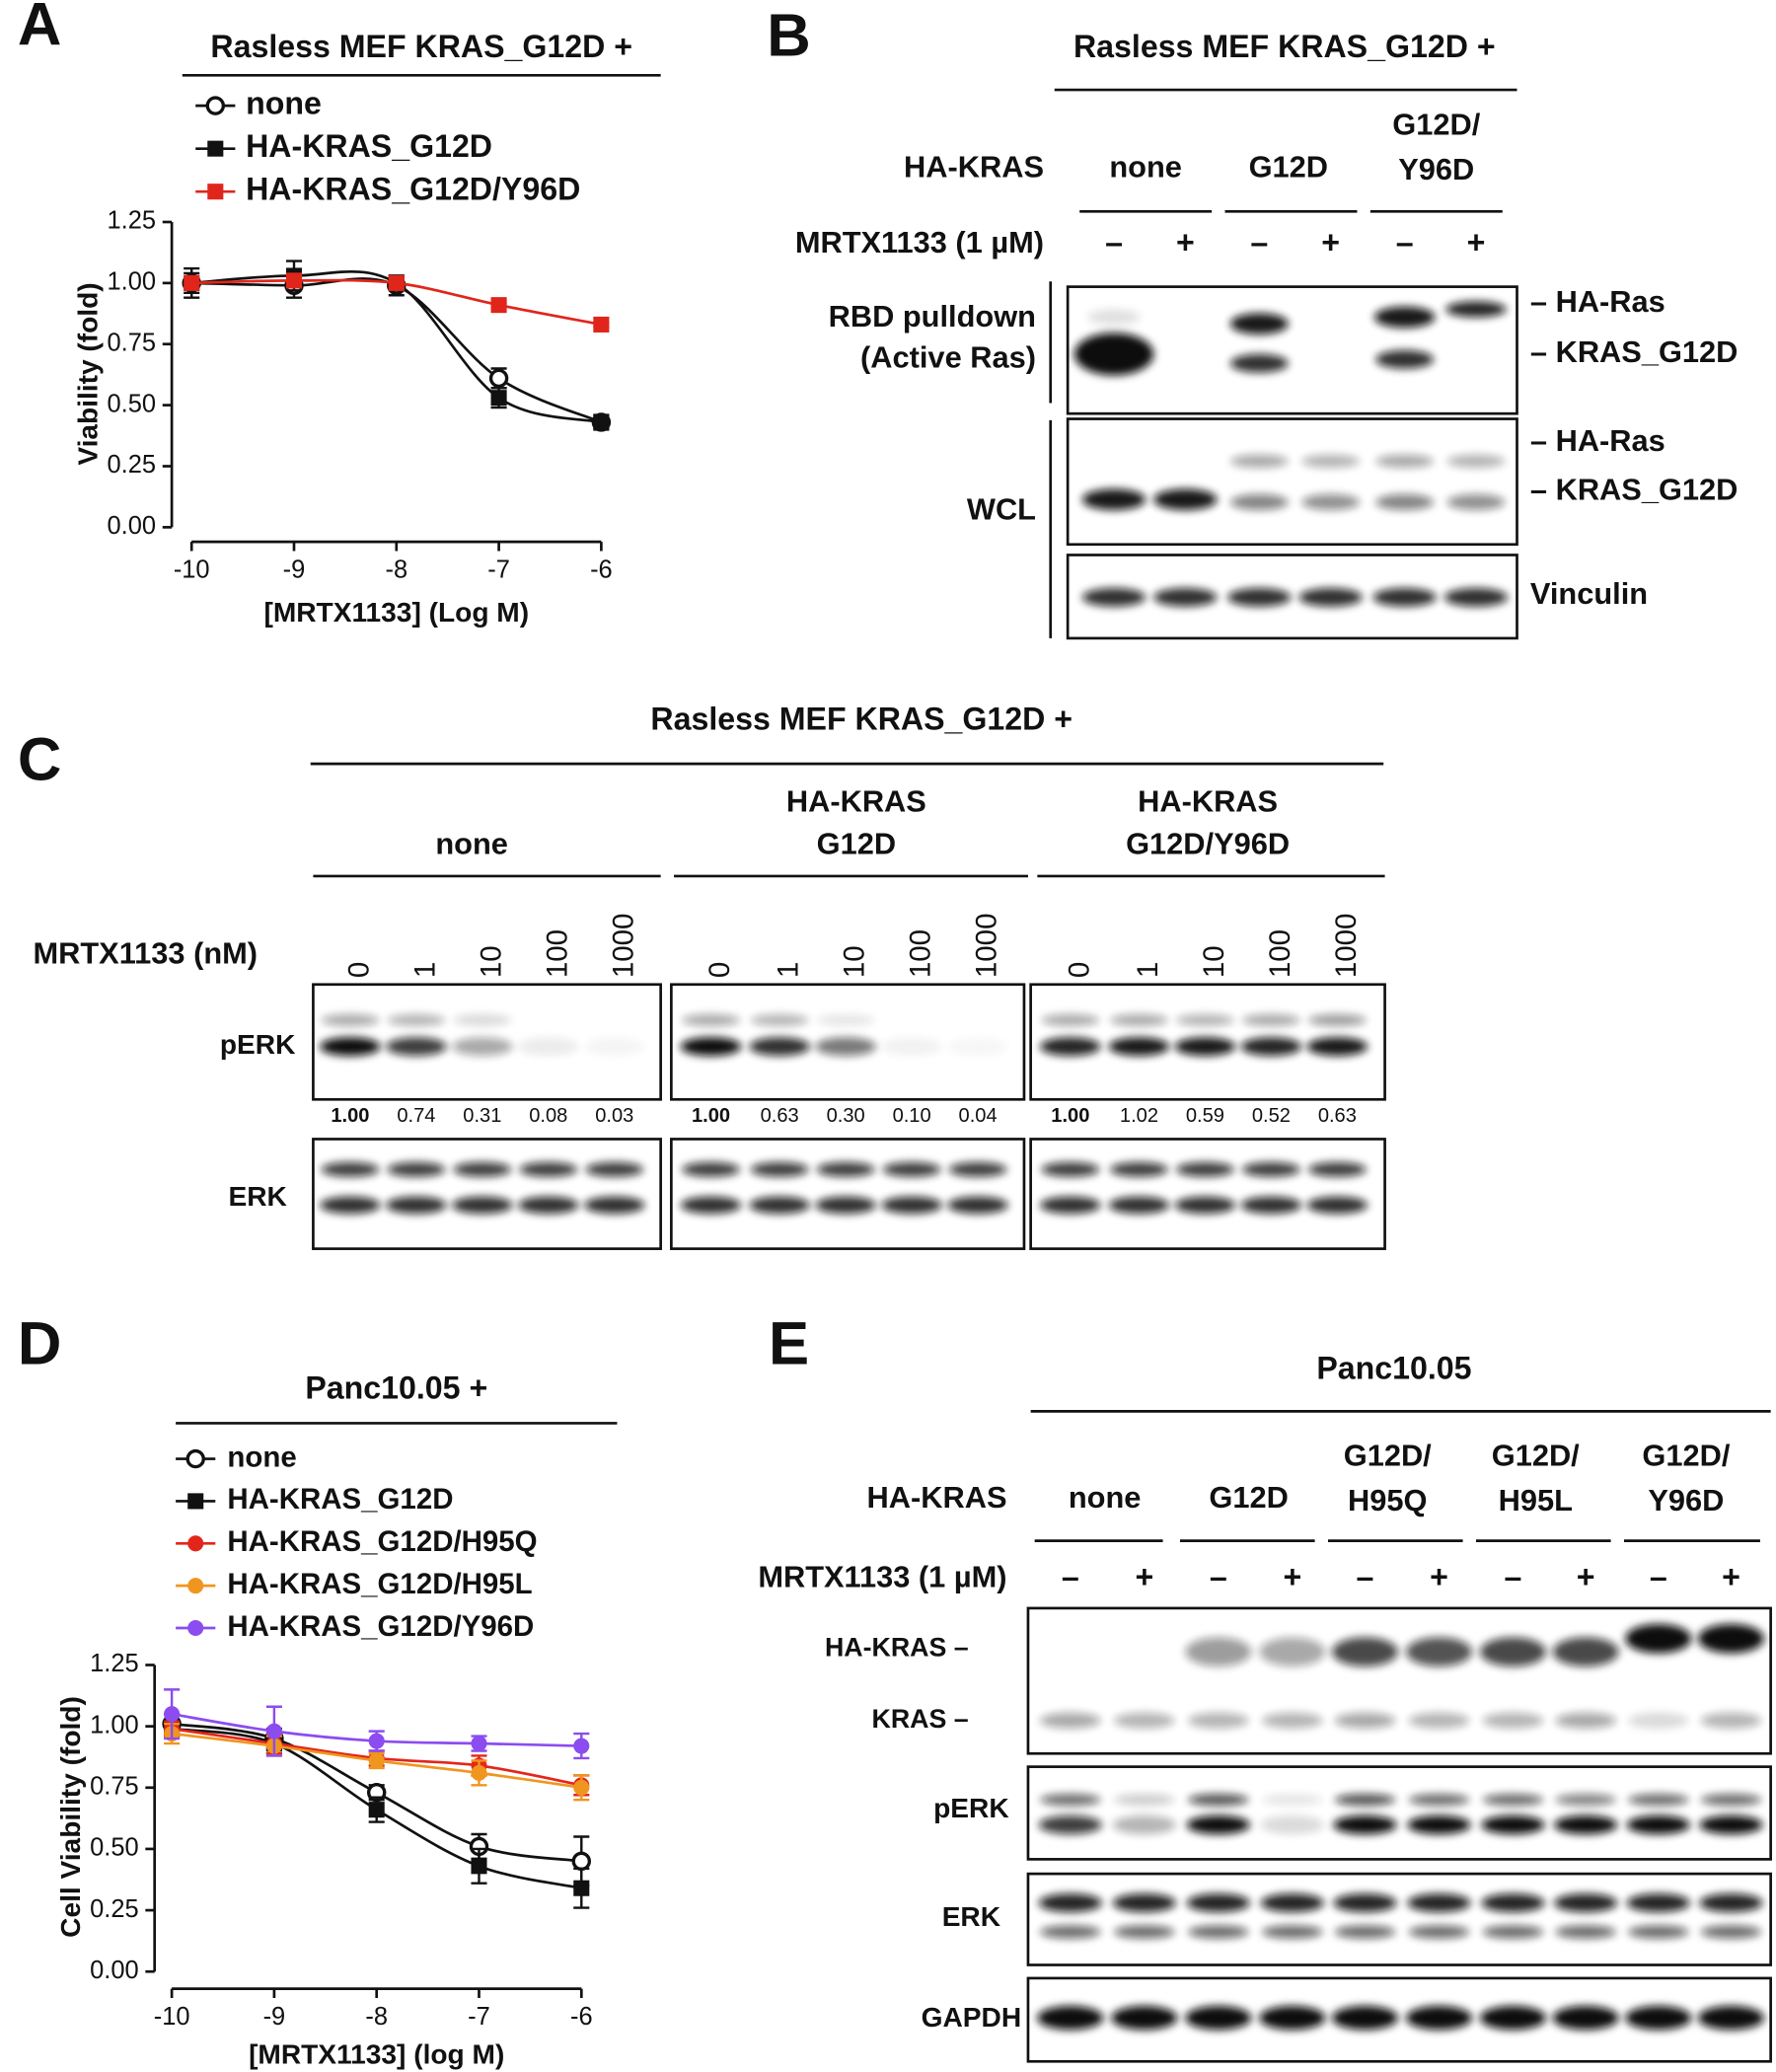 This screenshot has height=2072, width=1776. What do you see at coordinates (396, 1387) in the screenshot?
I see `chart-title: Panc10.05 +` at bounding box center [396, 1387].